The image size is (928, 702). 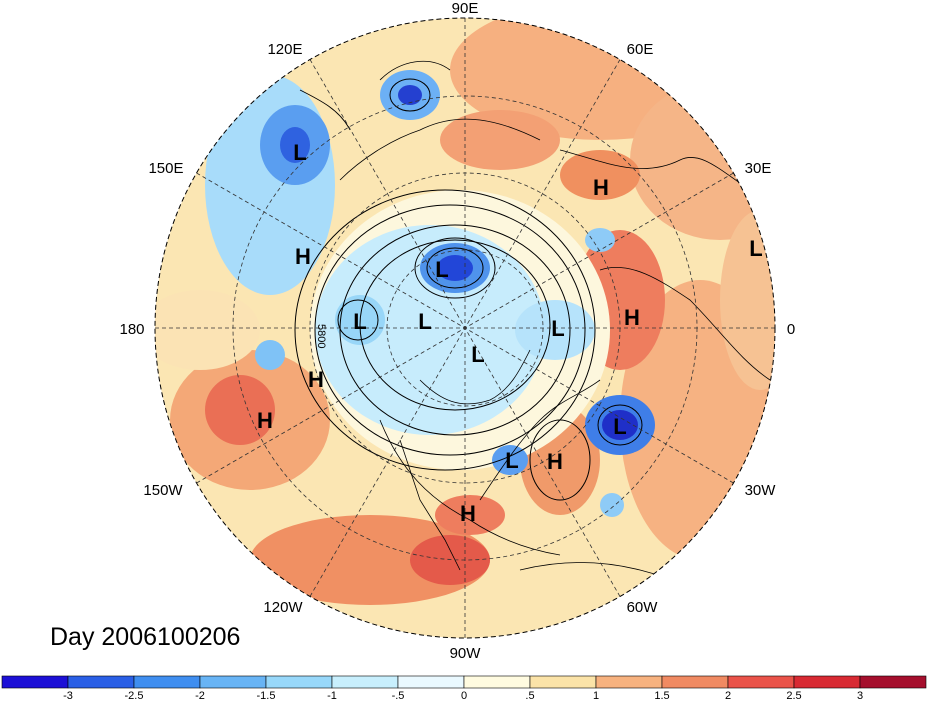 What do you see at coordinates (284, 49) in the screenshot?
I see `lon-label-120e: 120E` at bounding box center [284, 49].